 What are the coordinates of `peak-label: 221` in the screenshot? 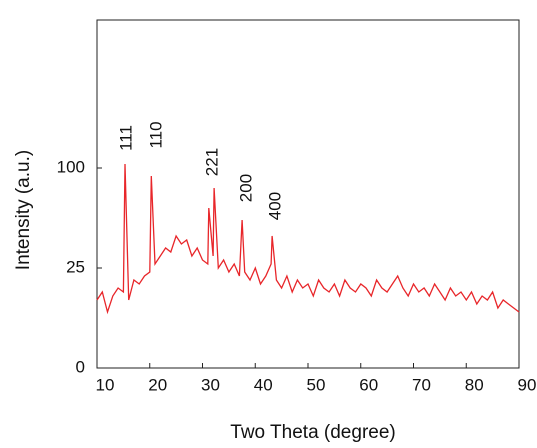 It's located at (211, 162).